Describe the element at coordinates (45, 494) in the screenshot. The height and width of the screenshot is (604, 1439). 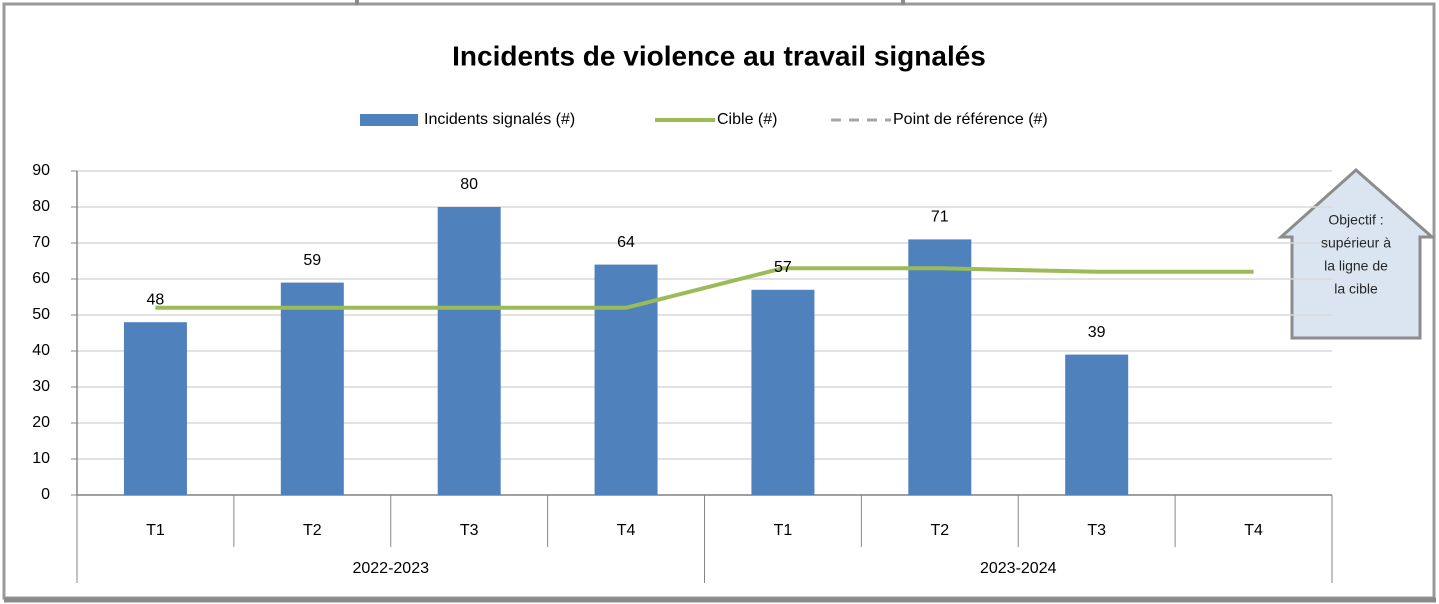
I see `y-tick-label: 0` at that location.